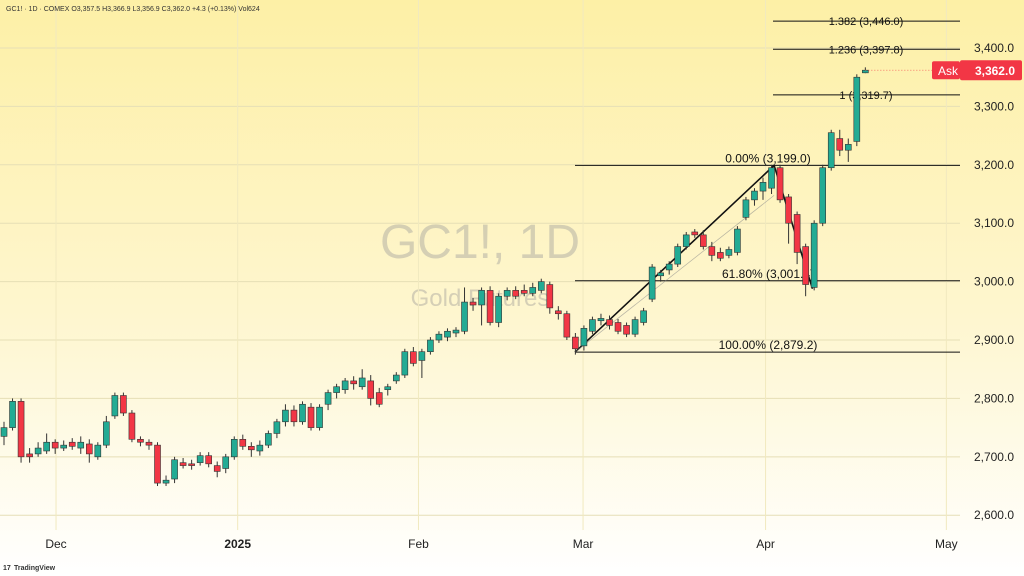 Image resolution: width=1024 pixels, height=576 pixels. I want to click on watermark-title: GC1!, 1D, so click(480, 242).